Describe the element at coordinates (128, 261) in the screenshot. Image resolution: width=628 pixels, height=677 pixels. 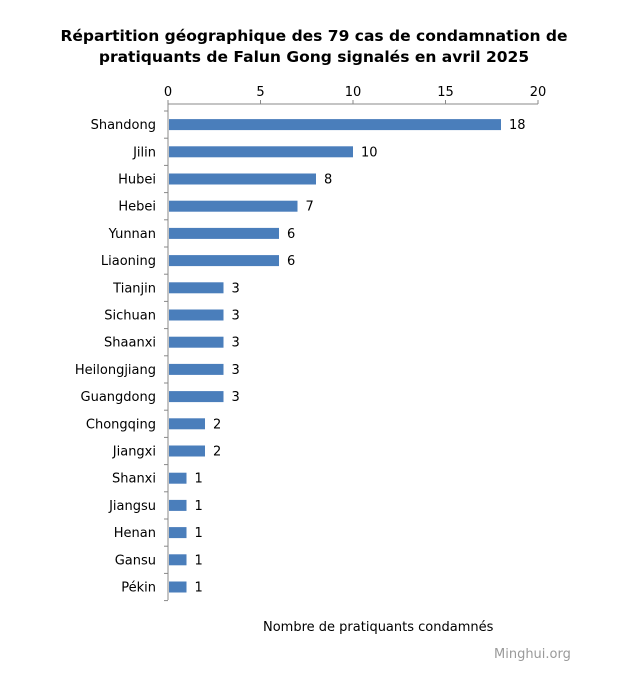
I see `category-label: Liaoning` at that location.